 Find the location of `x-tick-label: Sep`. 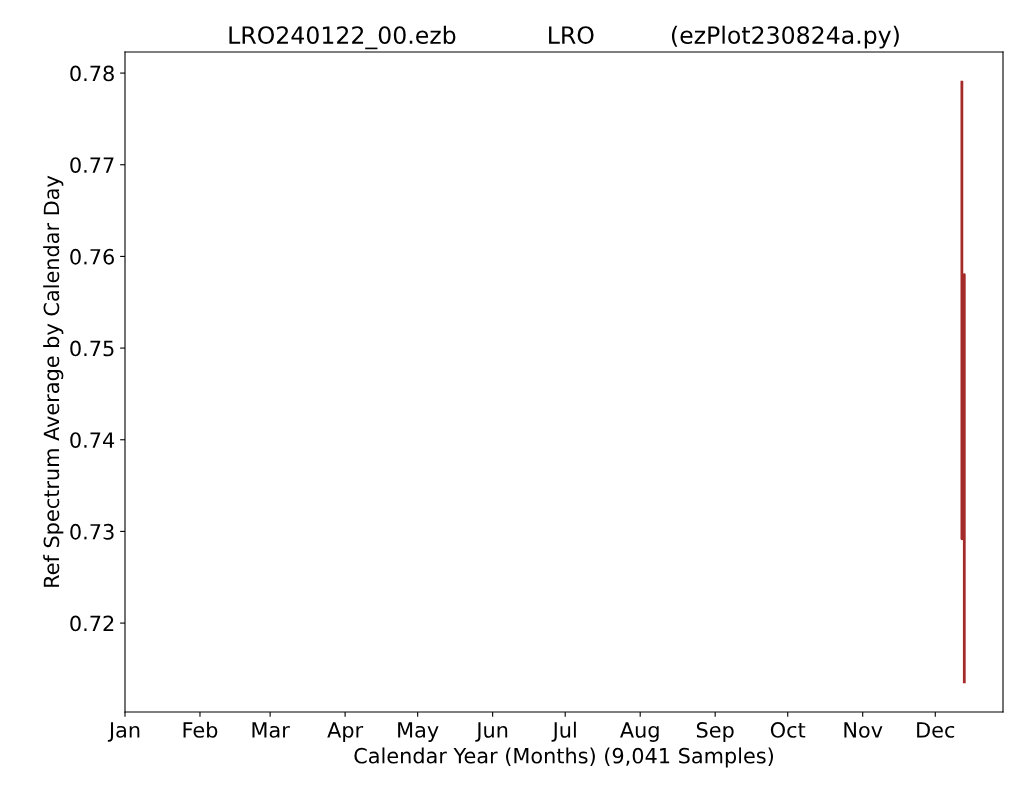

x-tick-label: Sep is located at coordinates (715, 732).